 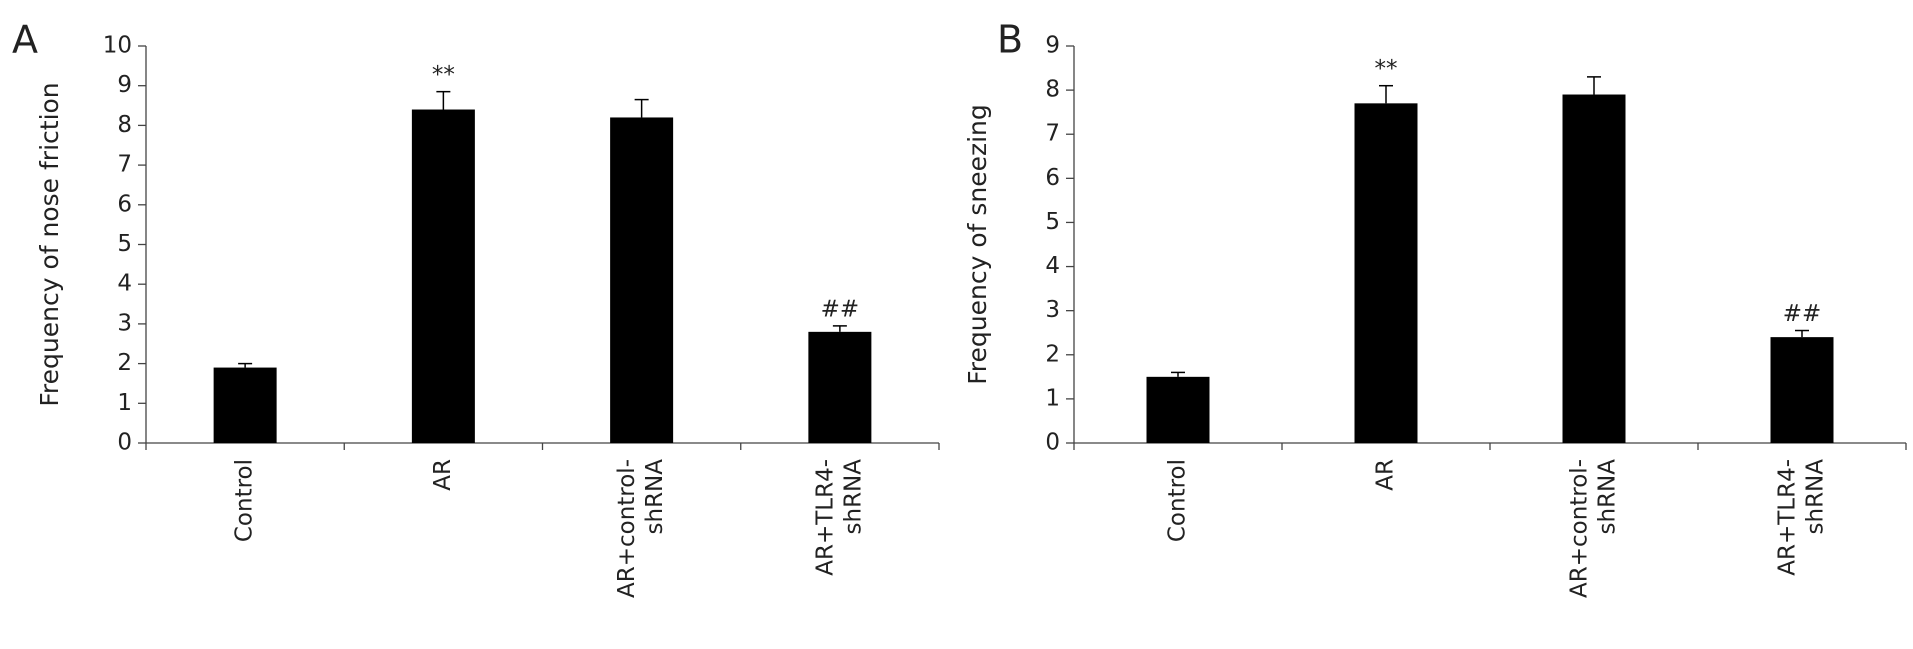 What do you see at coordinates (1010, 40) in the screenshot?
I see `panel-label: B` at bounding box center [1010, 40].